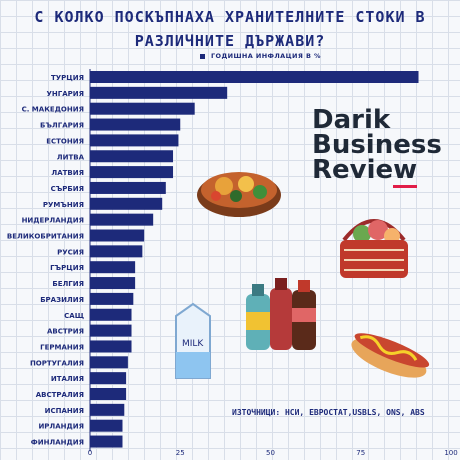  Describe the element at coordinates (450, 453) in the screenshot. I see `x-tick-label: 100` at that location.